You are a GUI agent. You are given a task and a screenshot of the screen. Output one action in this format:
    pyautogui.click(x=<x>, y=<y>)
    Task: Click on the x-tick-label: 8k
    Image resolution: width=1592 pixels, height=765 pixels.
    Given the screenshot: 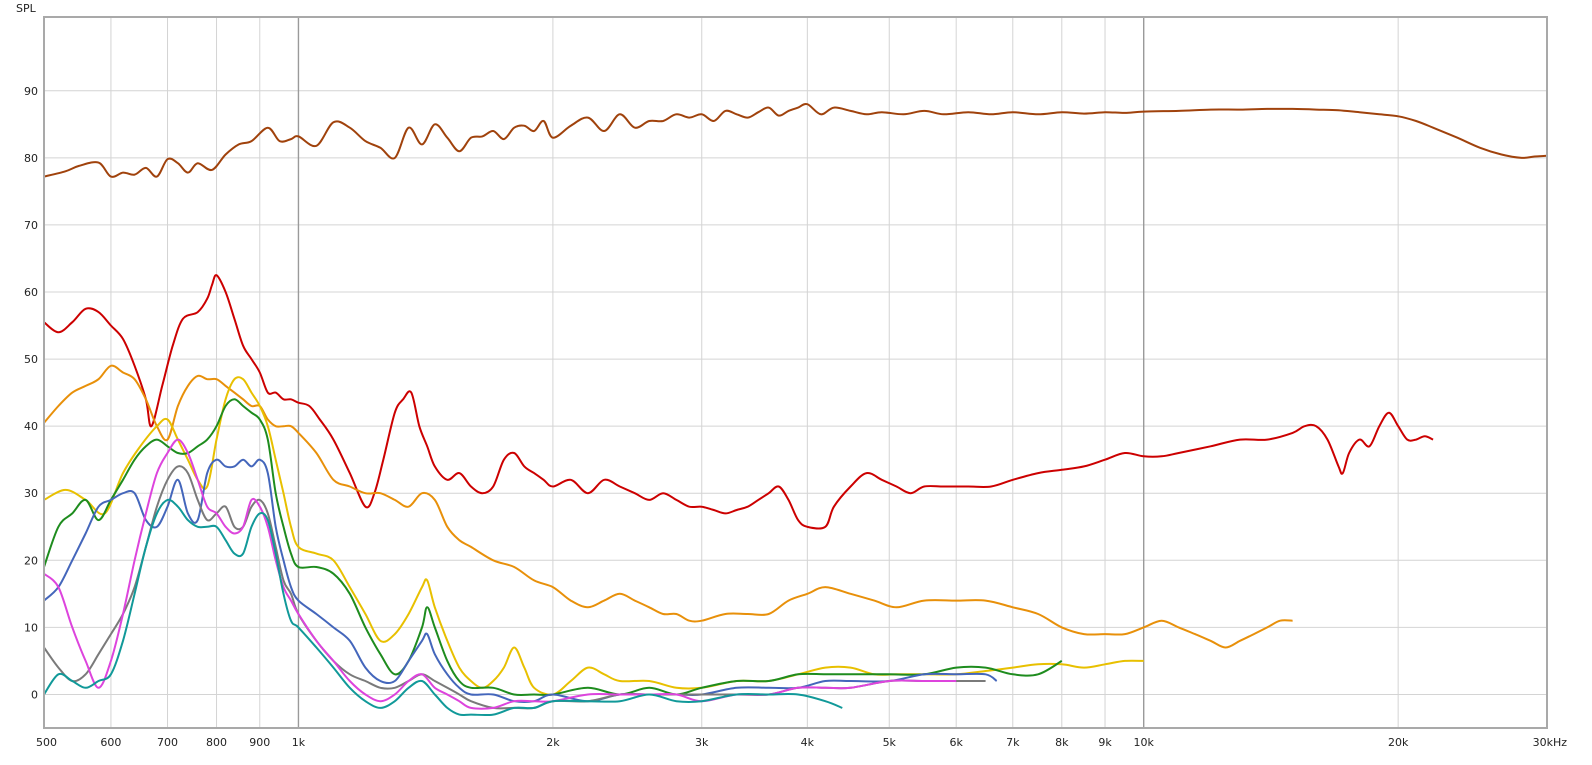 What is the action you would take?
    pyautogui.click(x=1062, y=742)
    